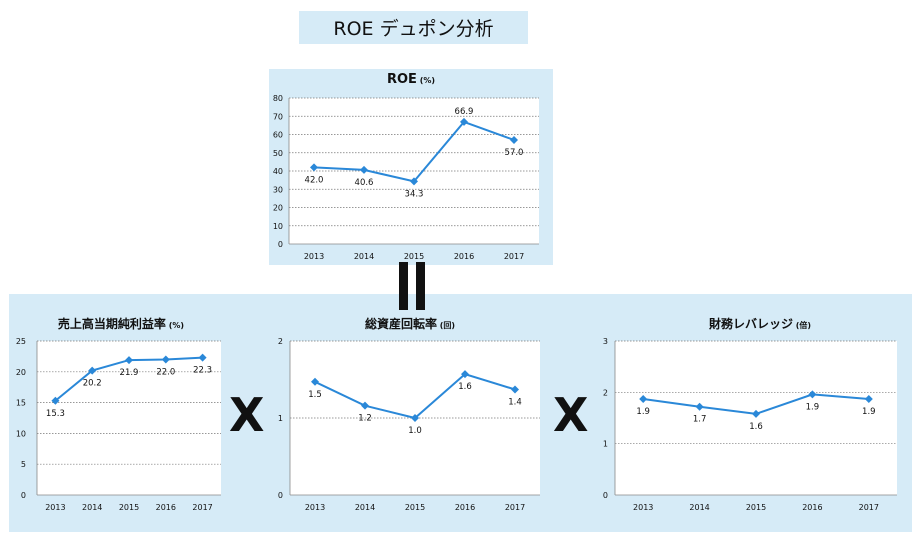 The image size is (919, 538). I want to click on multiply-sign-2: X, so click(571, 415).